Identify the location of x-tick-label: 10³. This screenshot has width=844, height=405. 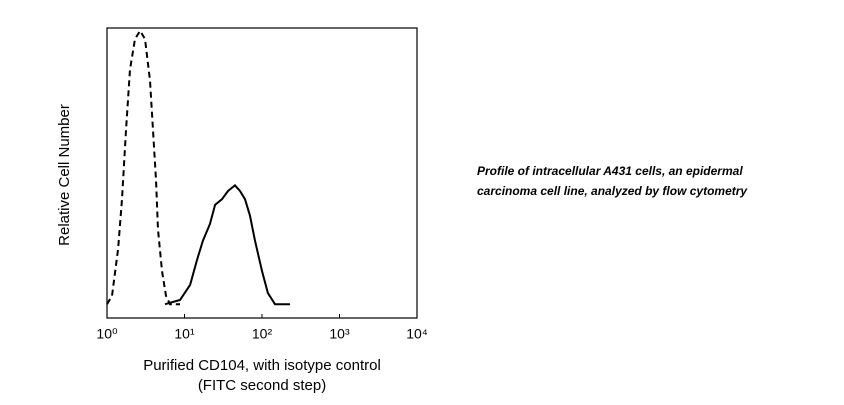
(339, 334).